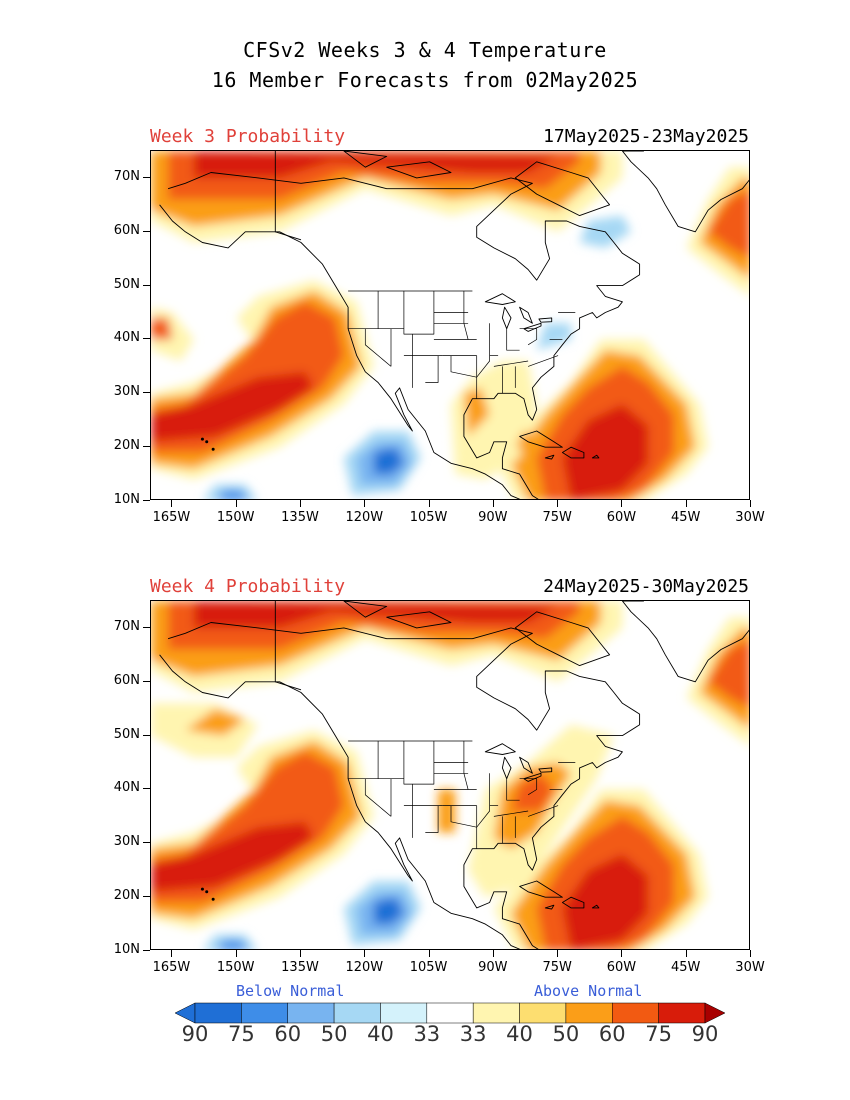 This screenshot has width=850, height=1100. I want to click on week3-dates: 17May2025-23May2025, so click(646, 136).